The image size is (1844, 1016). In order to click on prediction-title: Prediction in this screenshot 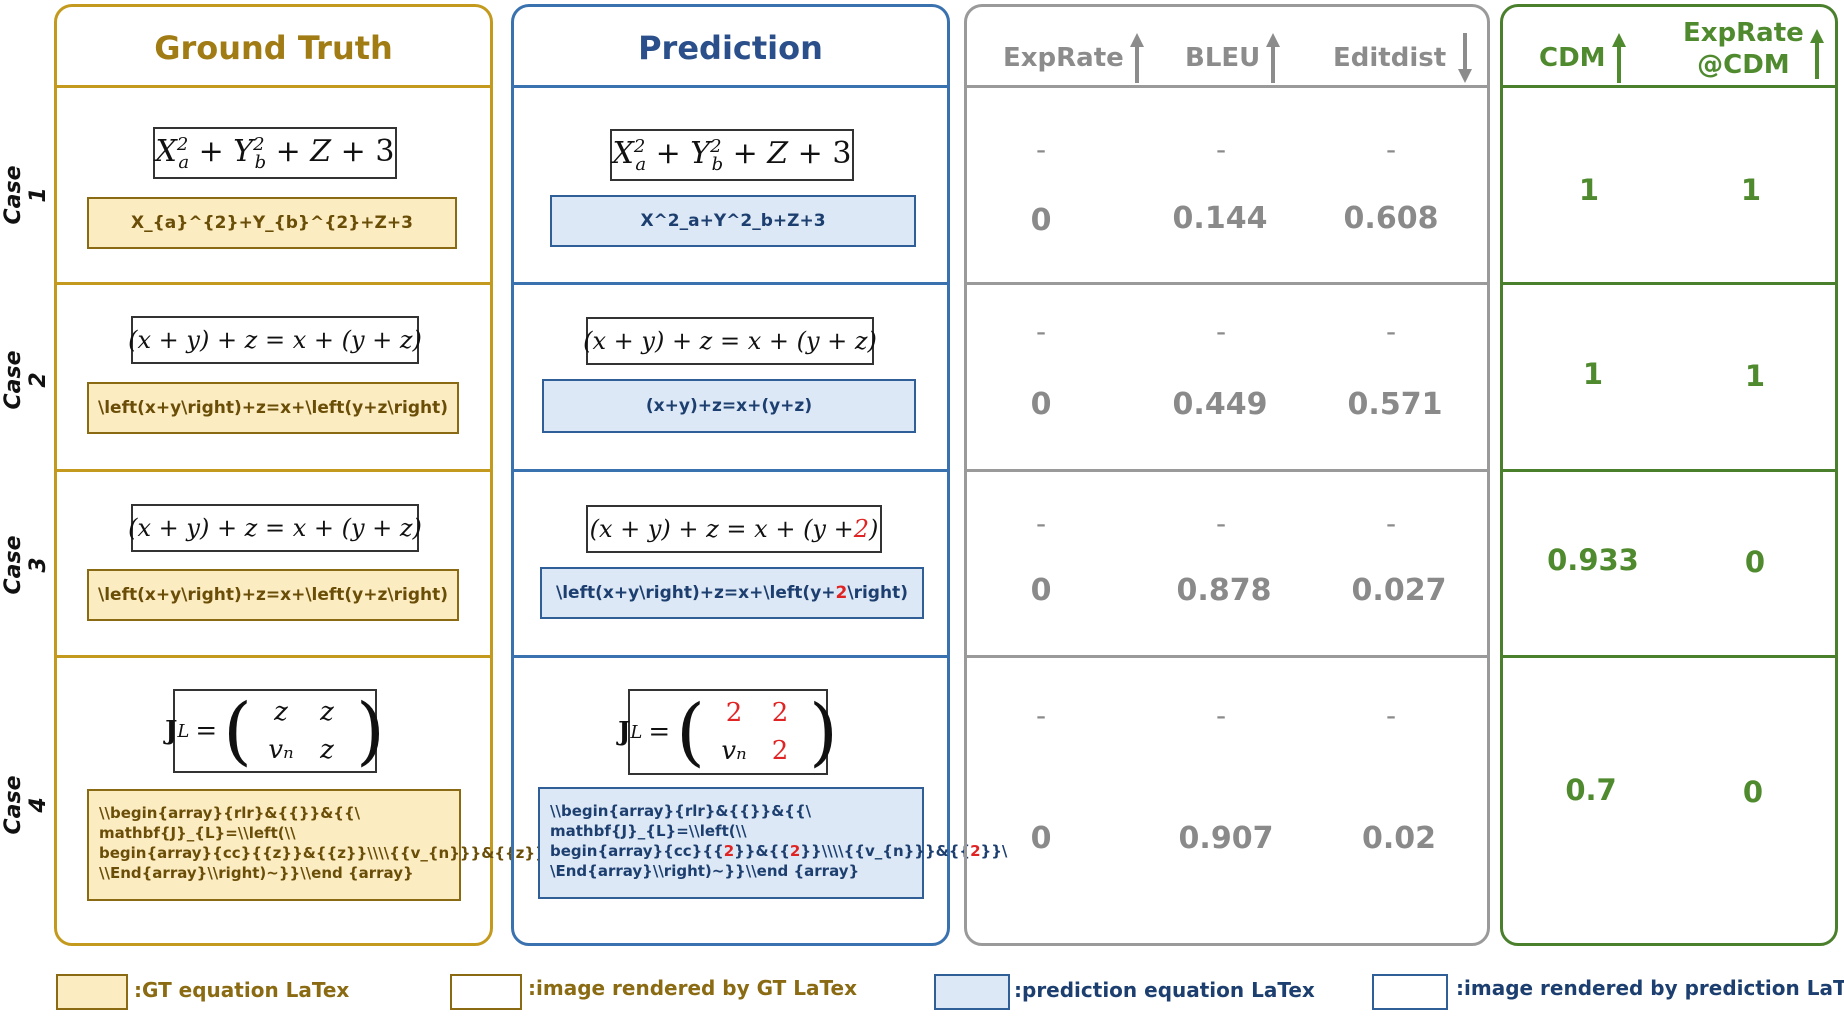, I will do `click(730, 48)`.